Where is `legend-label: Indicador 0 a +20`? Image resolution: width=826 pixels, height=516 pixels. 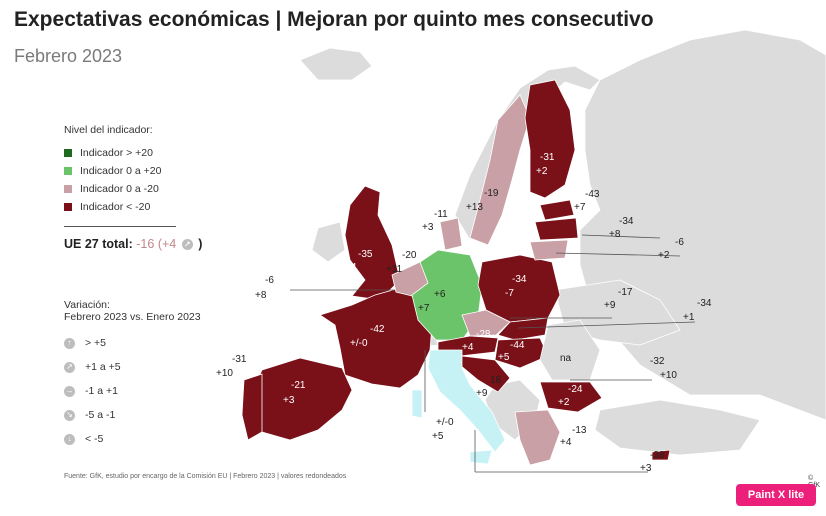 legend-label: Indicador 0 a +20 is located at coordinates (121, 171).